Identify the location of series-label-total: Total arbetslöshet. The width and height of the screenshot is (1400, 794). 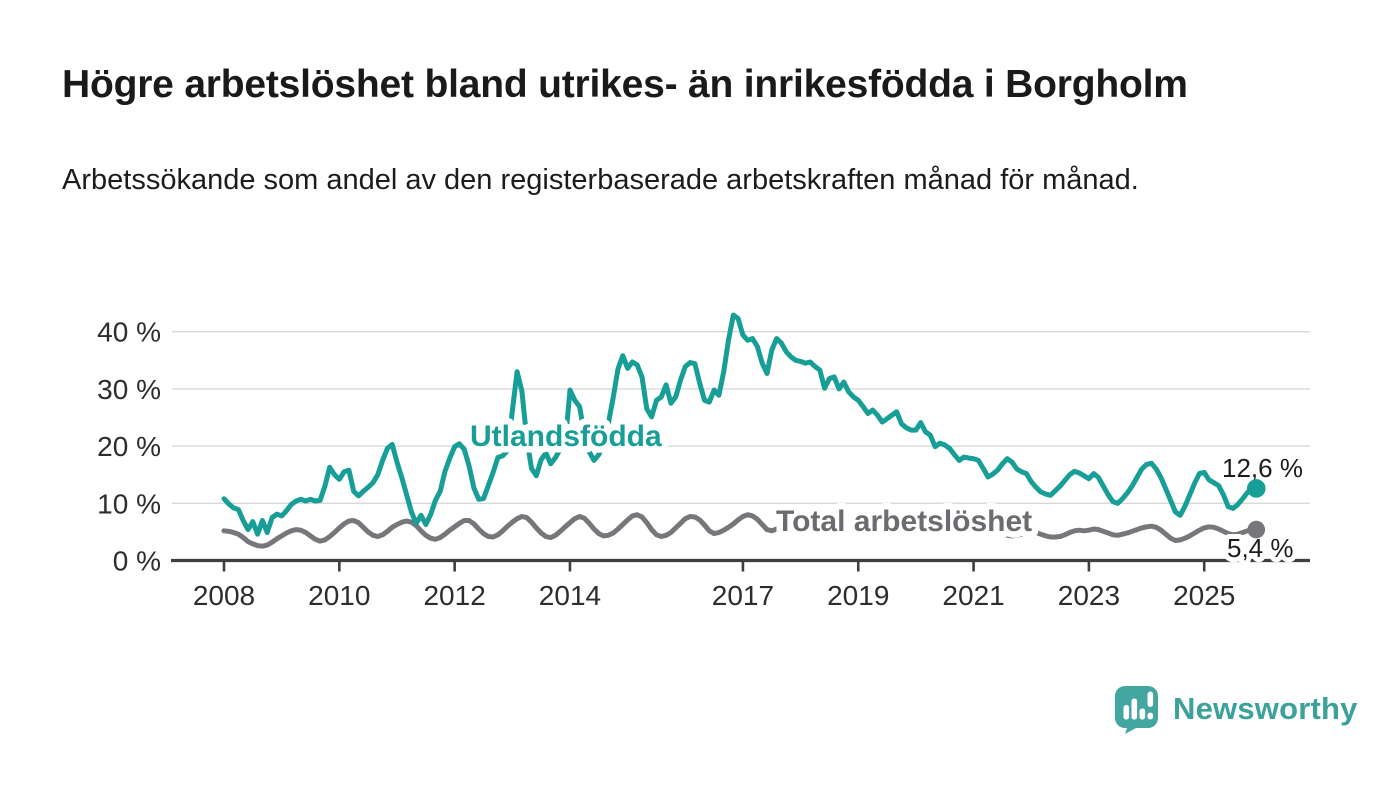
(904, 521).